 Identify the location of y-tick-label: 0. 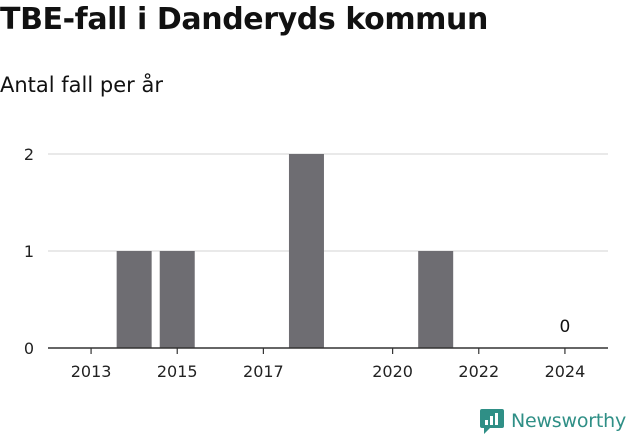
(29, 348).